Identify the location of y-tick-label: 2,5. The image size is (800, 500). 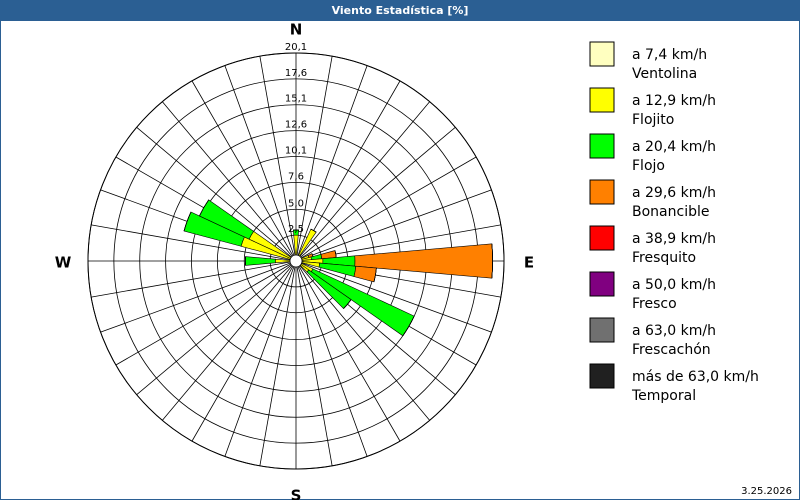
(296, 229).